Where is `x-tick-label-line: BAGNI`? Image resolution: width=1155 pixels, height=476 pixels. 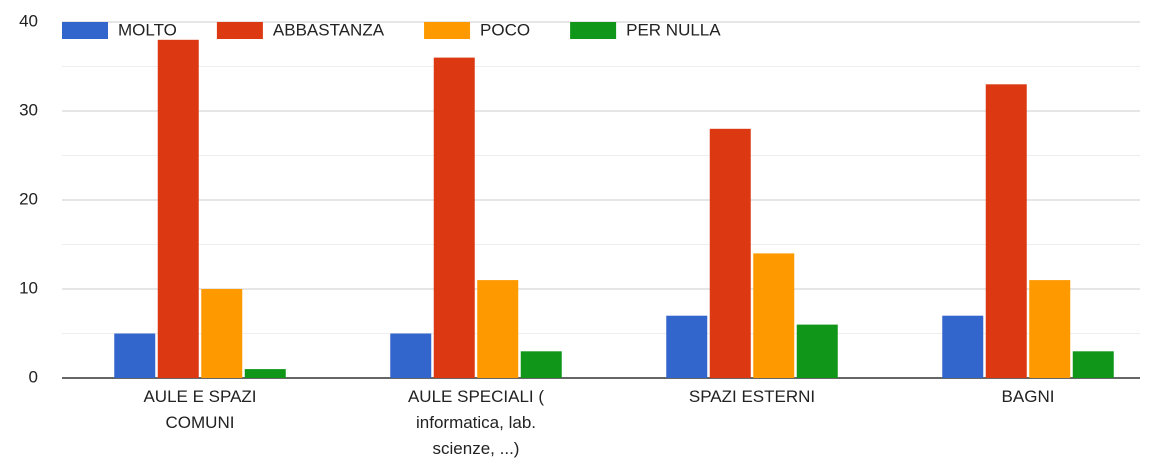
x-tick-label-line: BAGNI is located at coordinates (1028, 396).